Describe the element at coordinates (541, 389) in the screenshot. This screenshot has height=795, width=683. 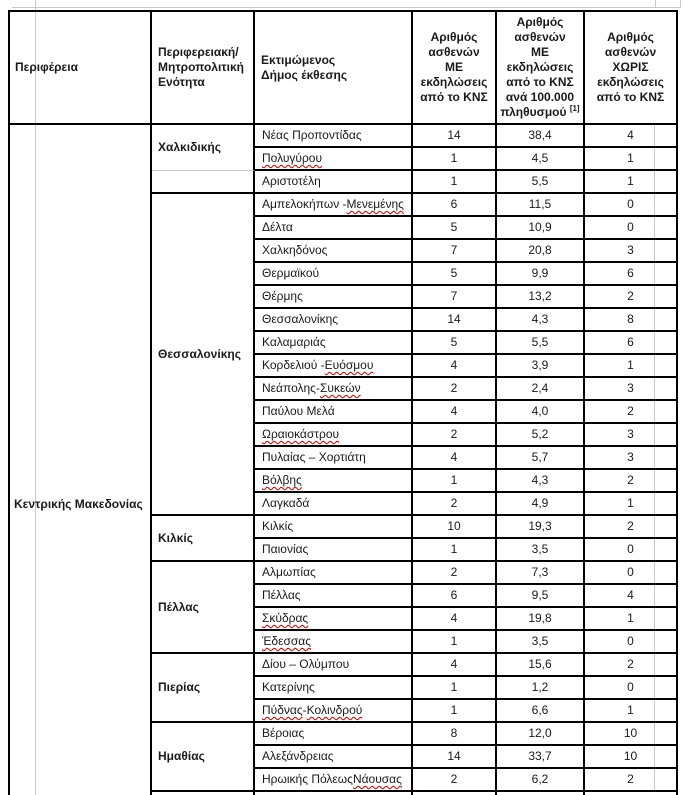
I see `rate-per-100k-cell: 2,4` at that location.